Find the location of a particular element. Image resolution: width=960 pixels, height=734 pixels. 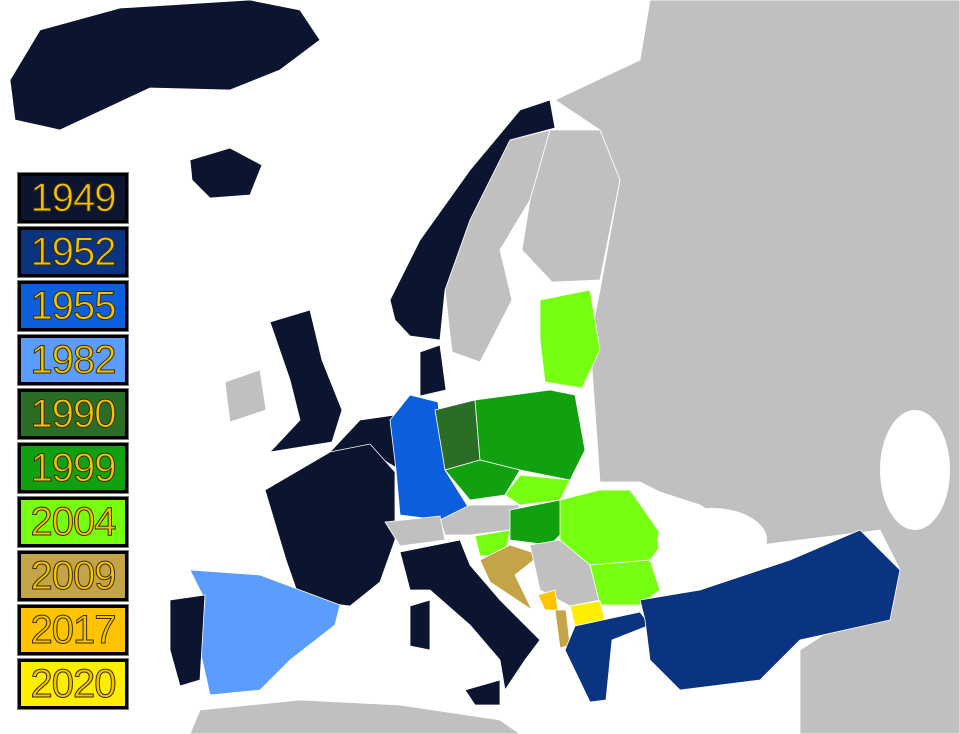

country-italy is located at coordinates (470, 615).